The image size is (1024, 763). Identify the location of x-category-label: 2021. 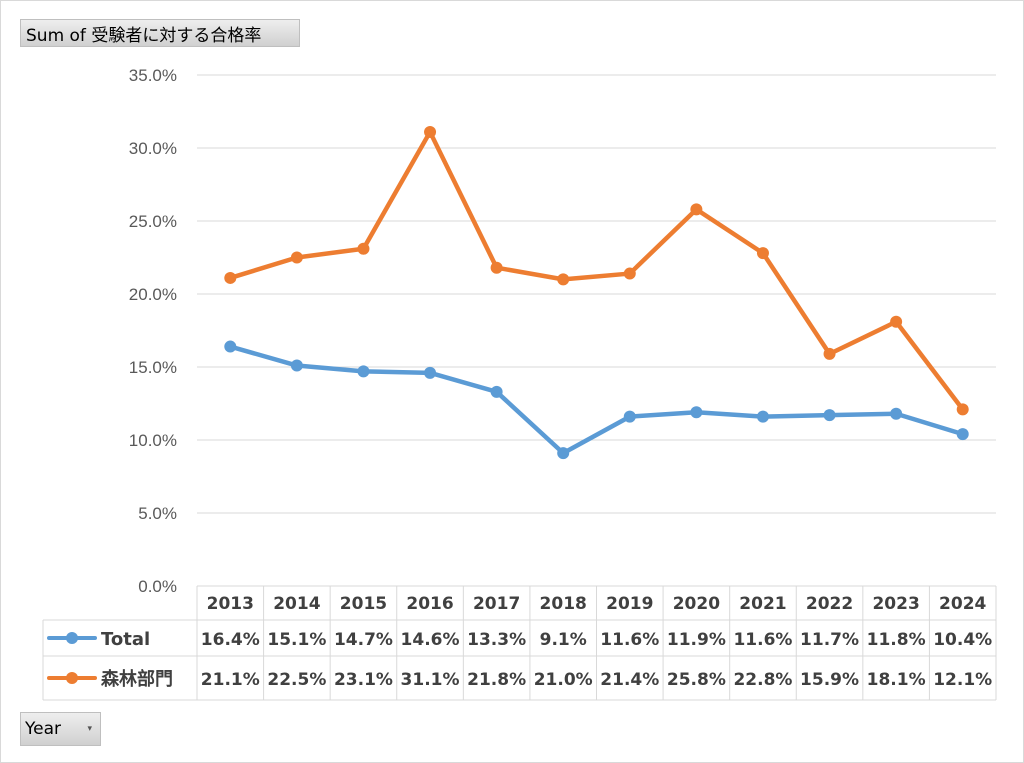
(762, 604).